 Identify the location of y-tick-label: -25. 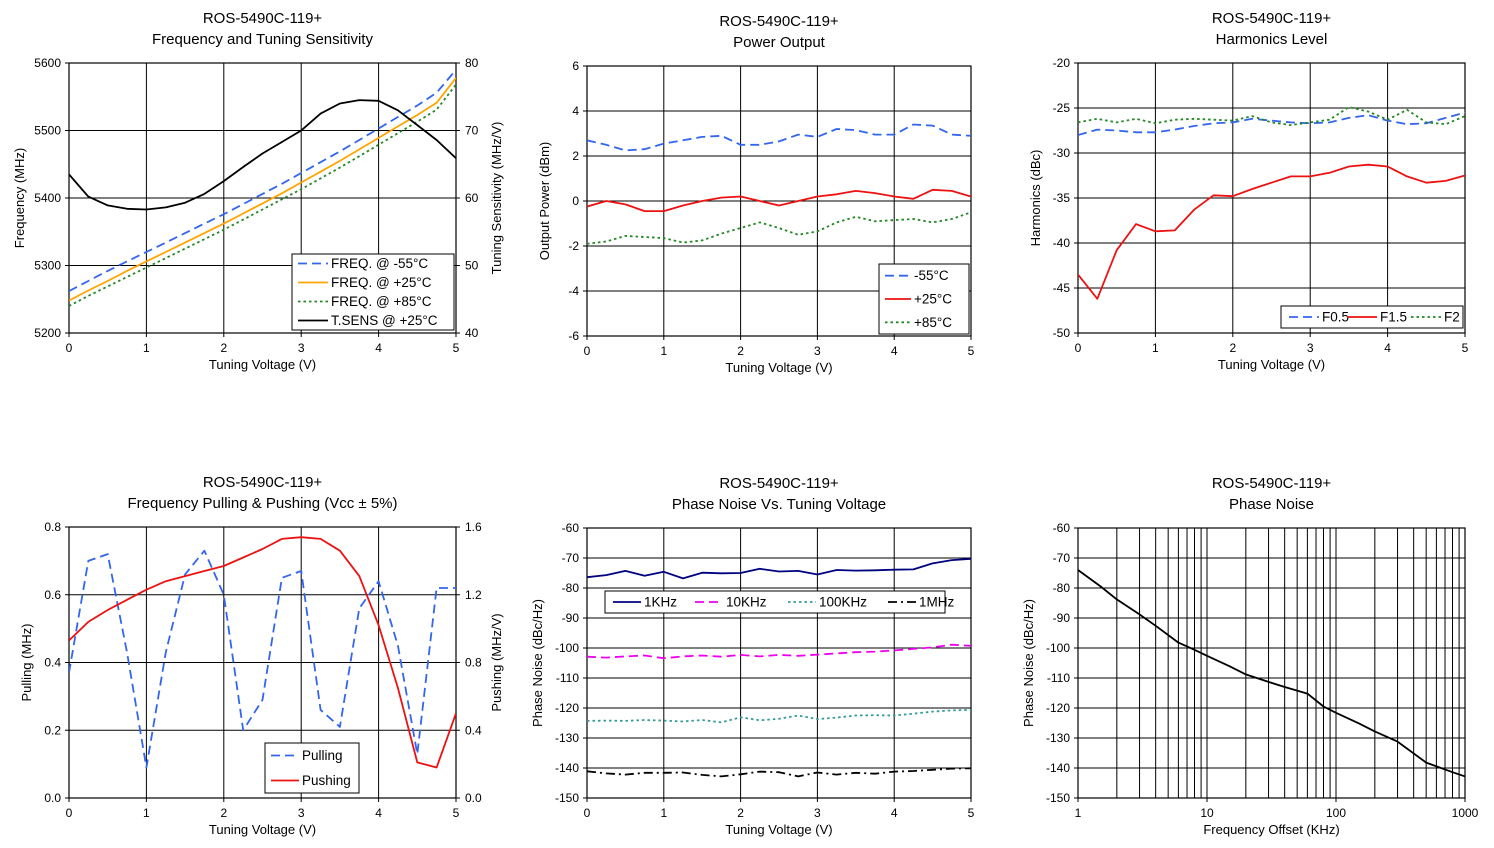
(1062, 108).